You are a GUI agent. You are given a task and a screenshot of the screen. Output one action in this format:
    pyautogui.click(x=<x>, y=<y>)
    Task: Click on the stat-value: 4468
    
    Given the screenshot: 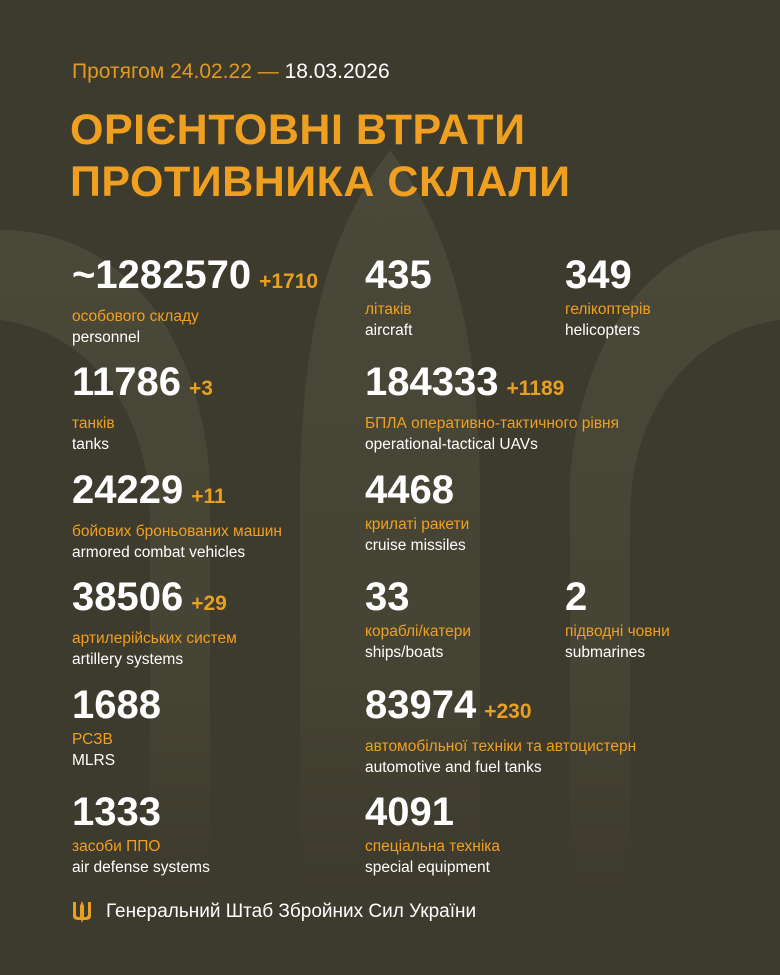 What is the action you would take?
    pyautogui.click(x=417, y=490)
    